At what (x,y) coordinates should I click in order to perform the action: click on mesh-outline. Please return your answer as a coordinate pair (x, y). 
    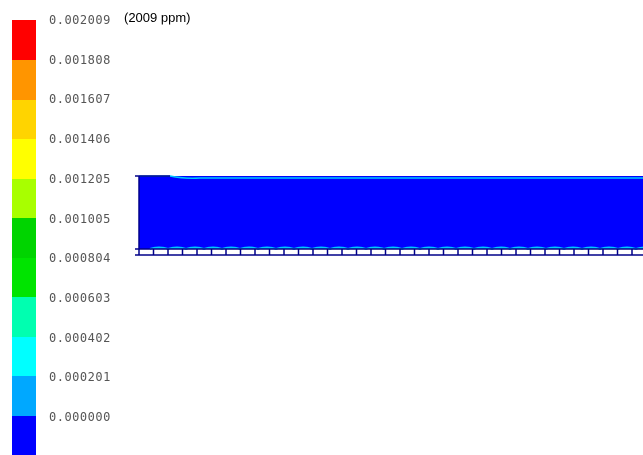
    Looking at the image, I should click on (389, 215).